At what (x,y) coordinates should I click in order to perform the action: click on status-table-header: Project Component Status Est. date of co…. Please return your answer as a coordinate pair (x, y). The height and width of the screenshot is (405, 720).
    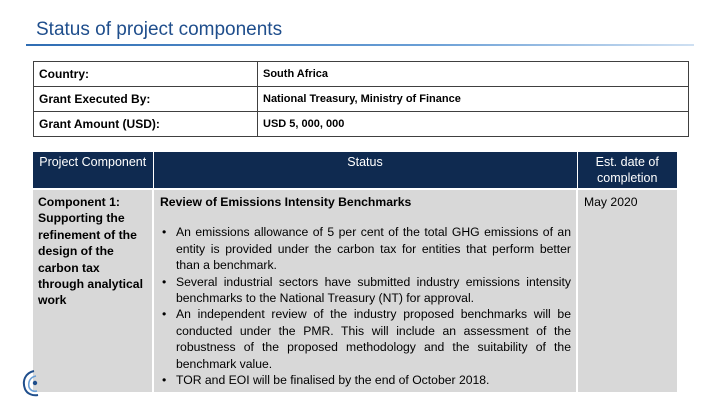
    Looking at the image, I should click on (355, 170).